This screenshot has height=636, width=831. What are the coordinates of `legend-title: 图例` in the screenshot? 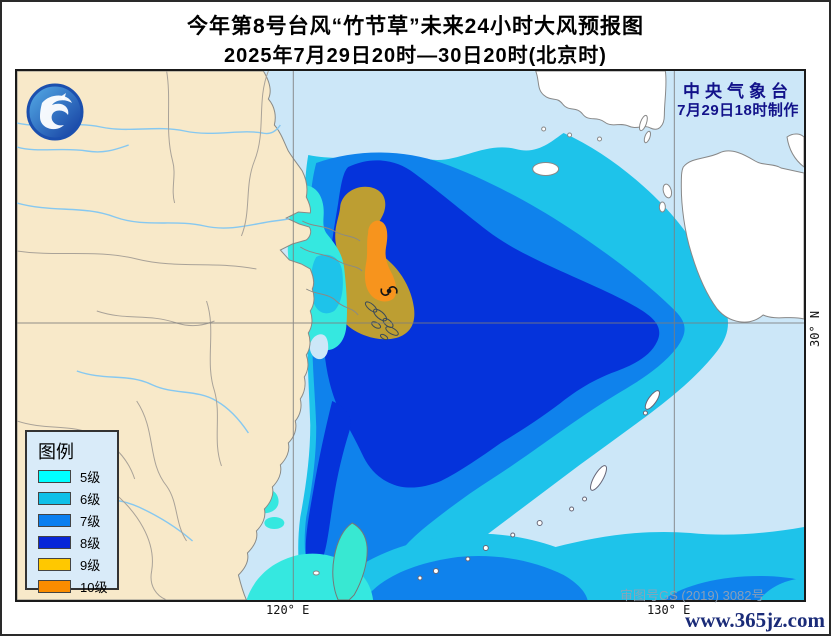 It's located at (56, 452).